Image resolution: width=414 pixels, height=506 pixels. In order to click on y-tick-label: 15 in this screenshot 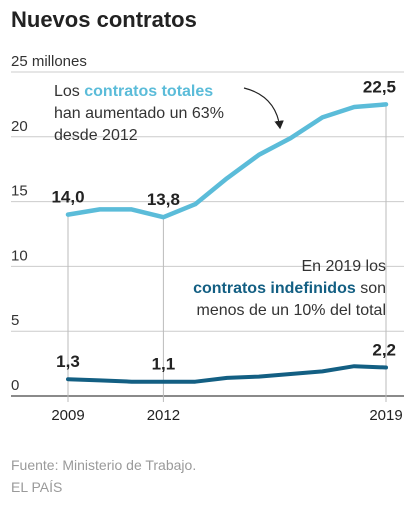, I will do `click(19, 191)`.